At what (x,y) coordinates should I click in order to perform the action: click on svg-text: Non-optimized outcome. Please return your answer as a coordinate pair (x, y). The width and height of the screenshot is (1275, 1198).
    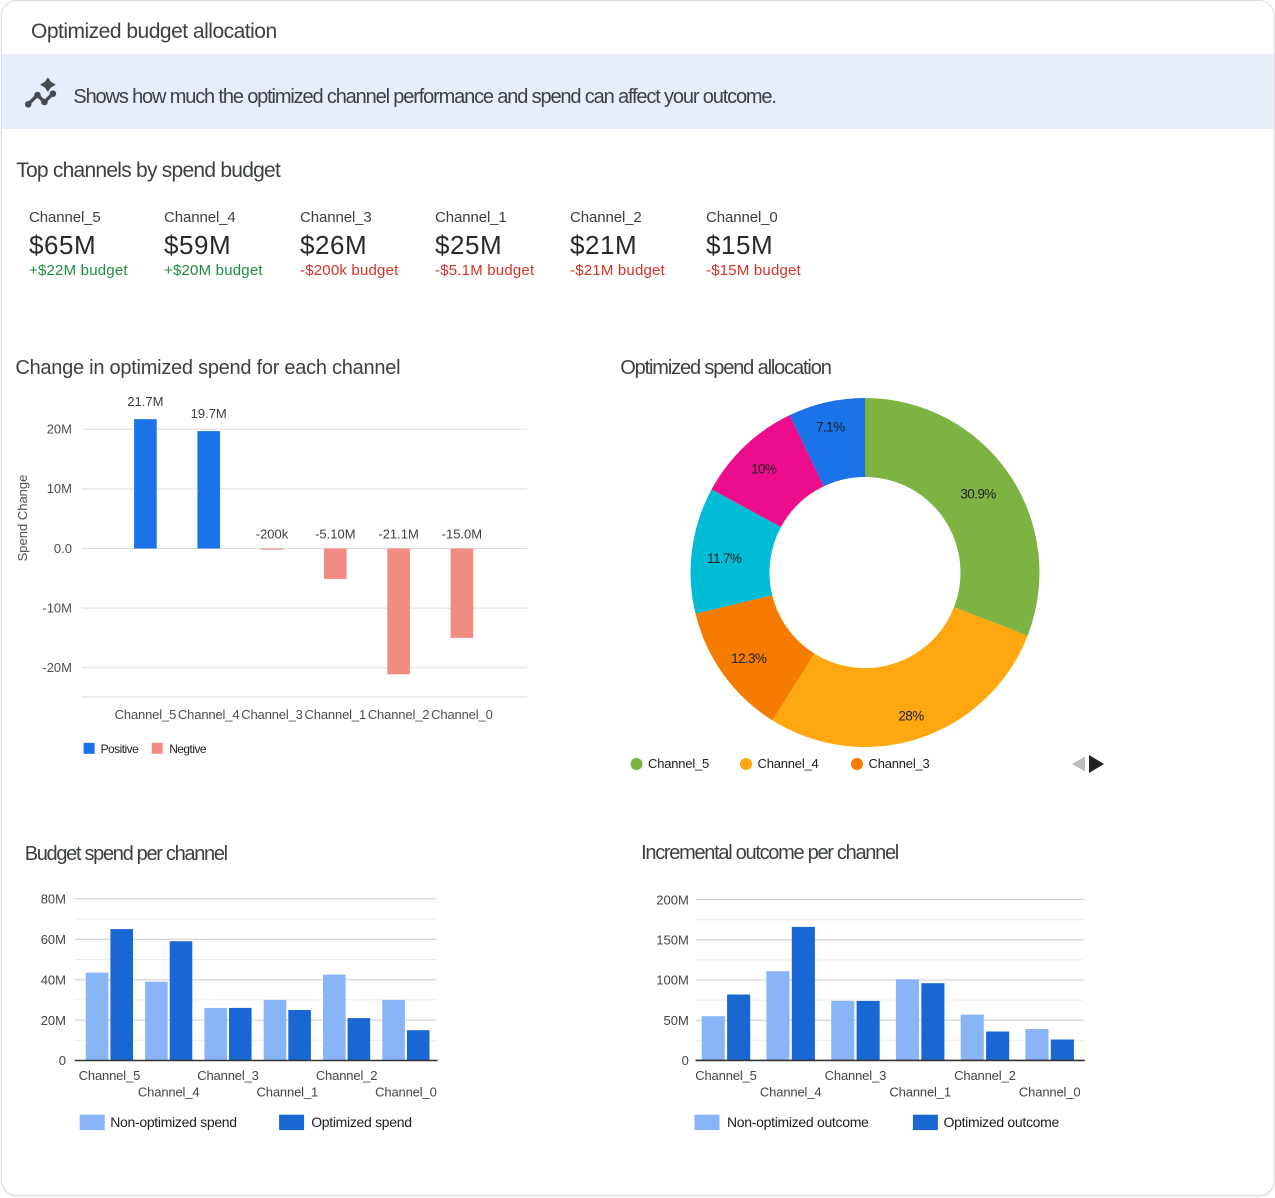
    Looking at the image, I should click on (798, 1122).